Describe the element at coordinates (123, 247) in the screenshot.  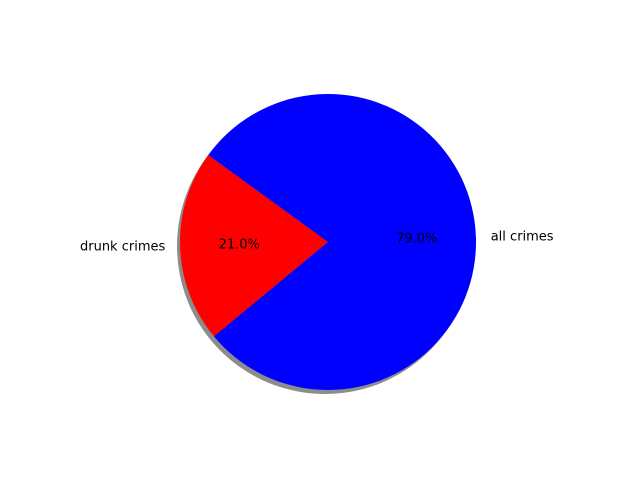
I see `pie-category-label-drunk-crimes: drunk crimes` at that location.